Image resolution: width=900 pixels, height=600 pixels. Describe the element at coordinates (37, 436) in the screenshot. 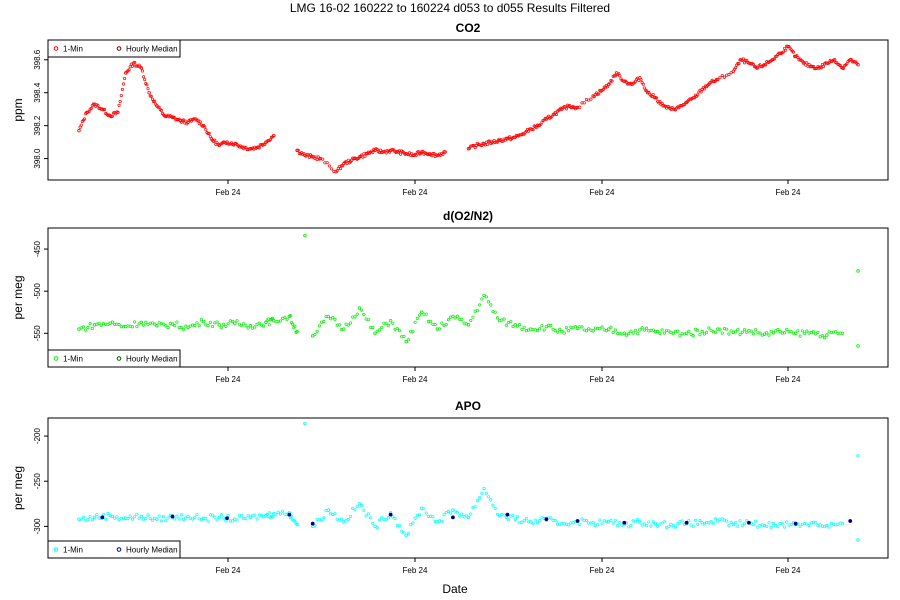

I see `y-tick-label: -200` at that location.